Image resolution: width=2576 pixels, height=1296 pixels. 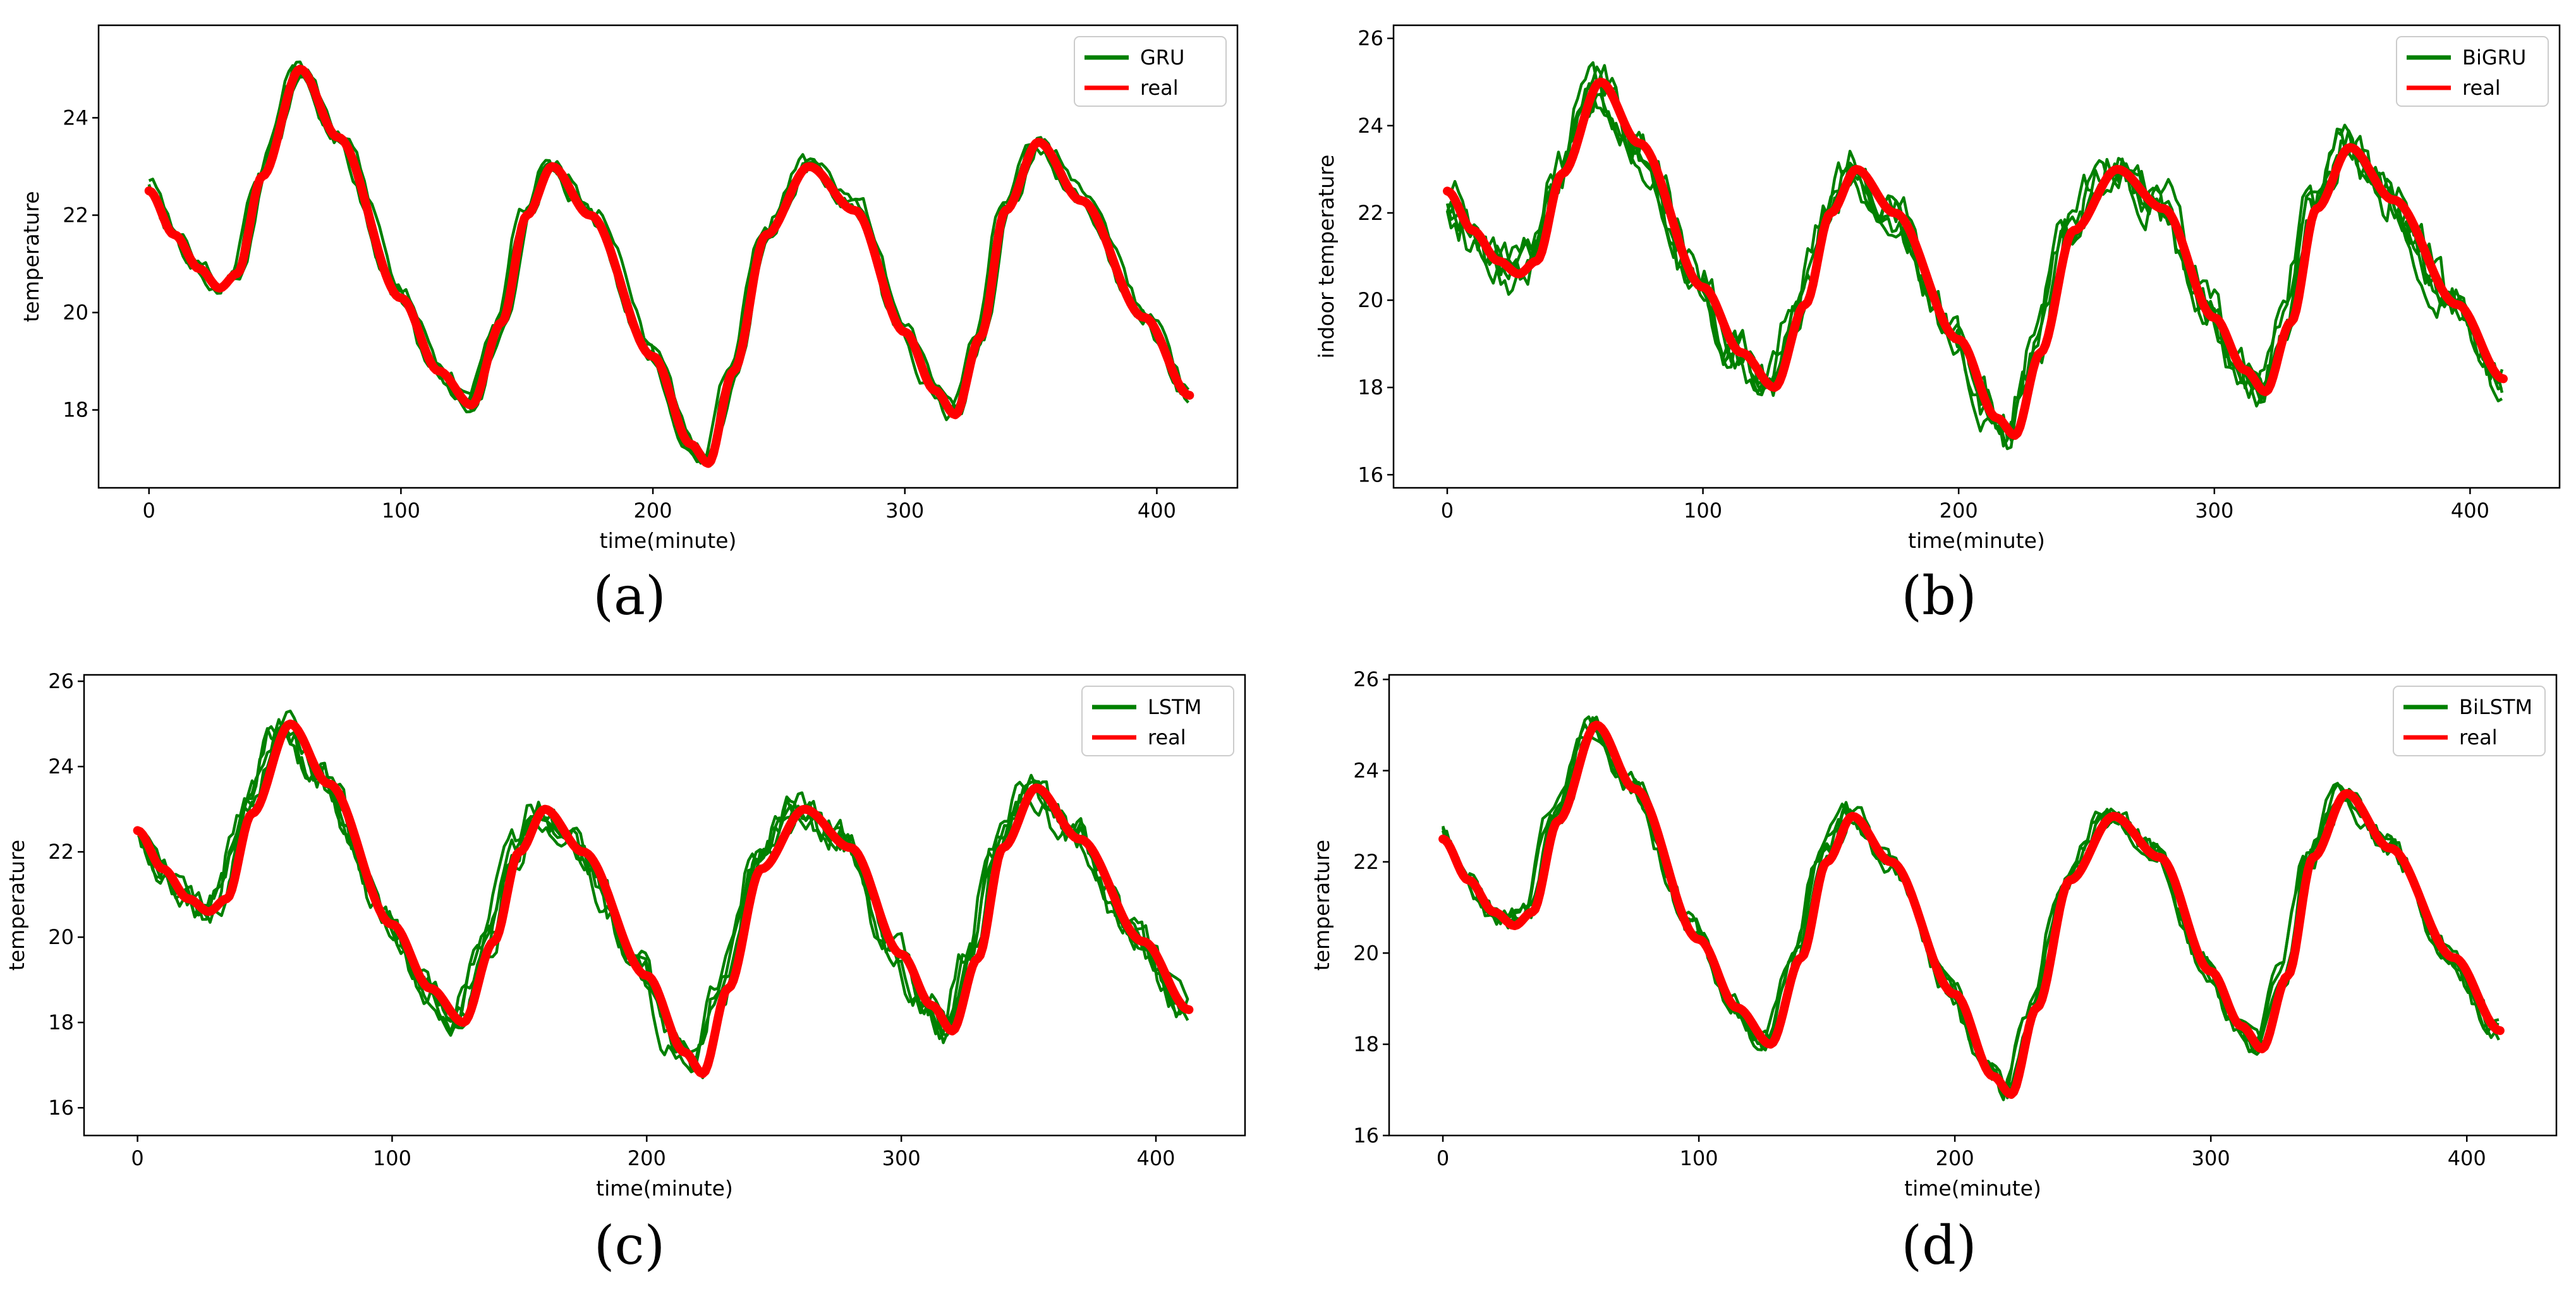 I want to click on subfigure-caption: (b), so click(x=1938, y=596).